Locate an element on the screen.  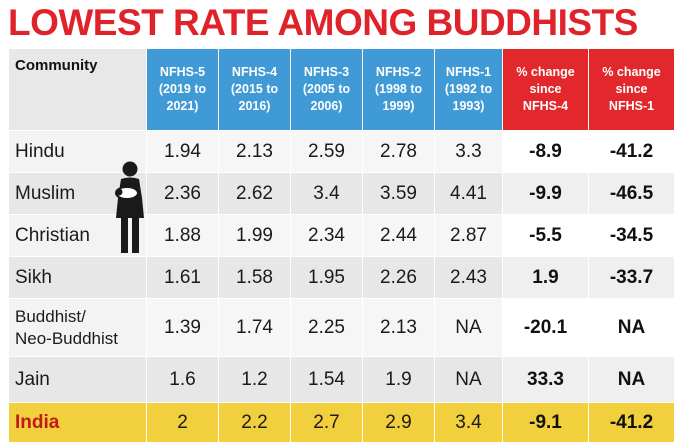
value-nfhs4: 2.62 is located at coordinates (254, 193).